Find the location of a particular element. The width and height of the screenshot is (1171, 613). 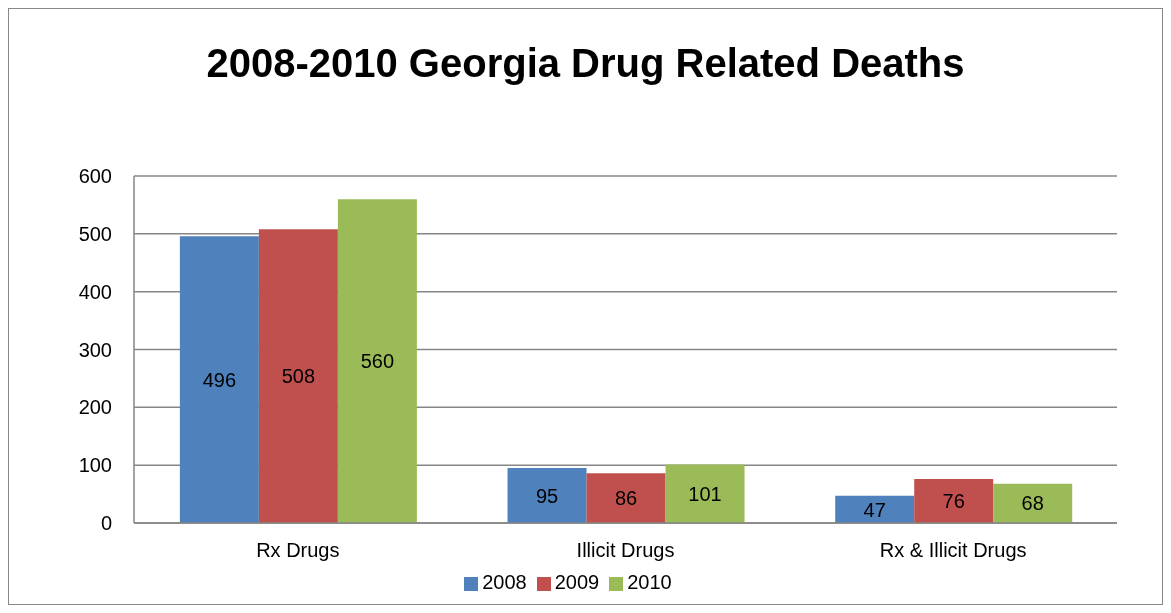

data-label: 508 is located at coordinates (298, 376).